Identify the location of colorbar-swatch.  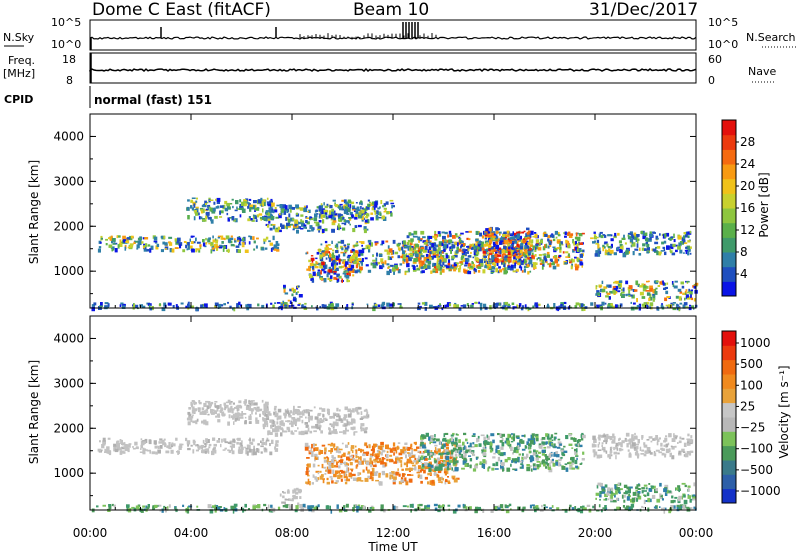
(729, 230).